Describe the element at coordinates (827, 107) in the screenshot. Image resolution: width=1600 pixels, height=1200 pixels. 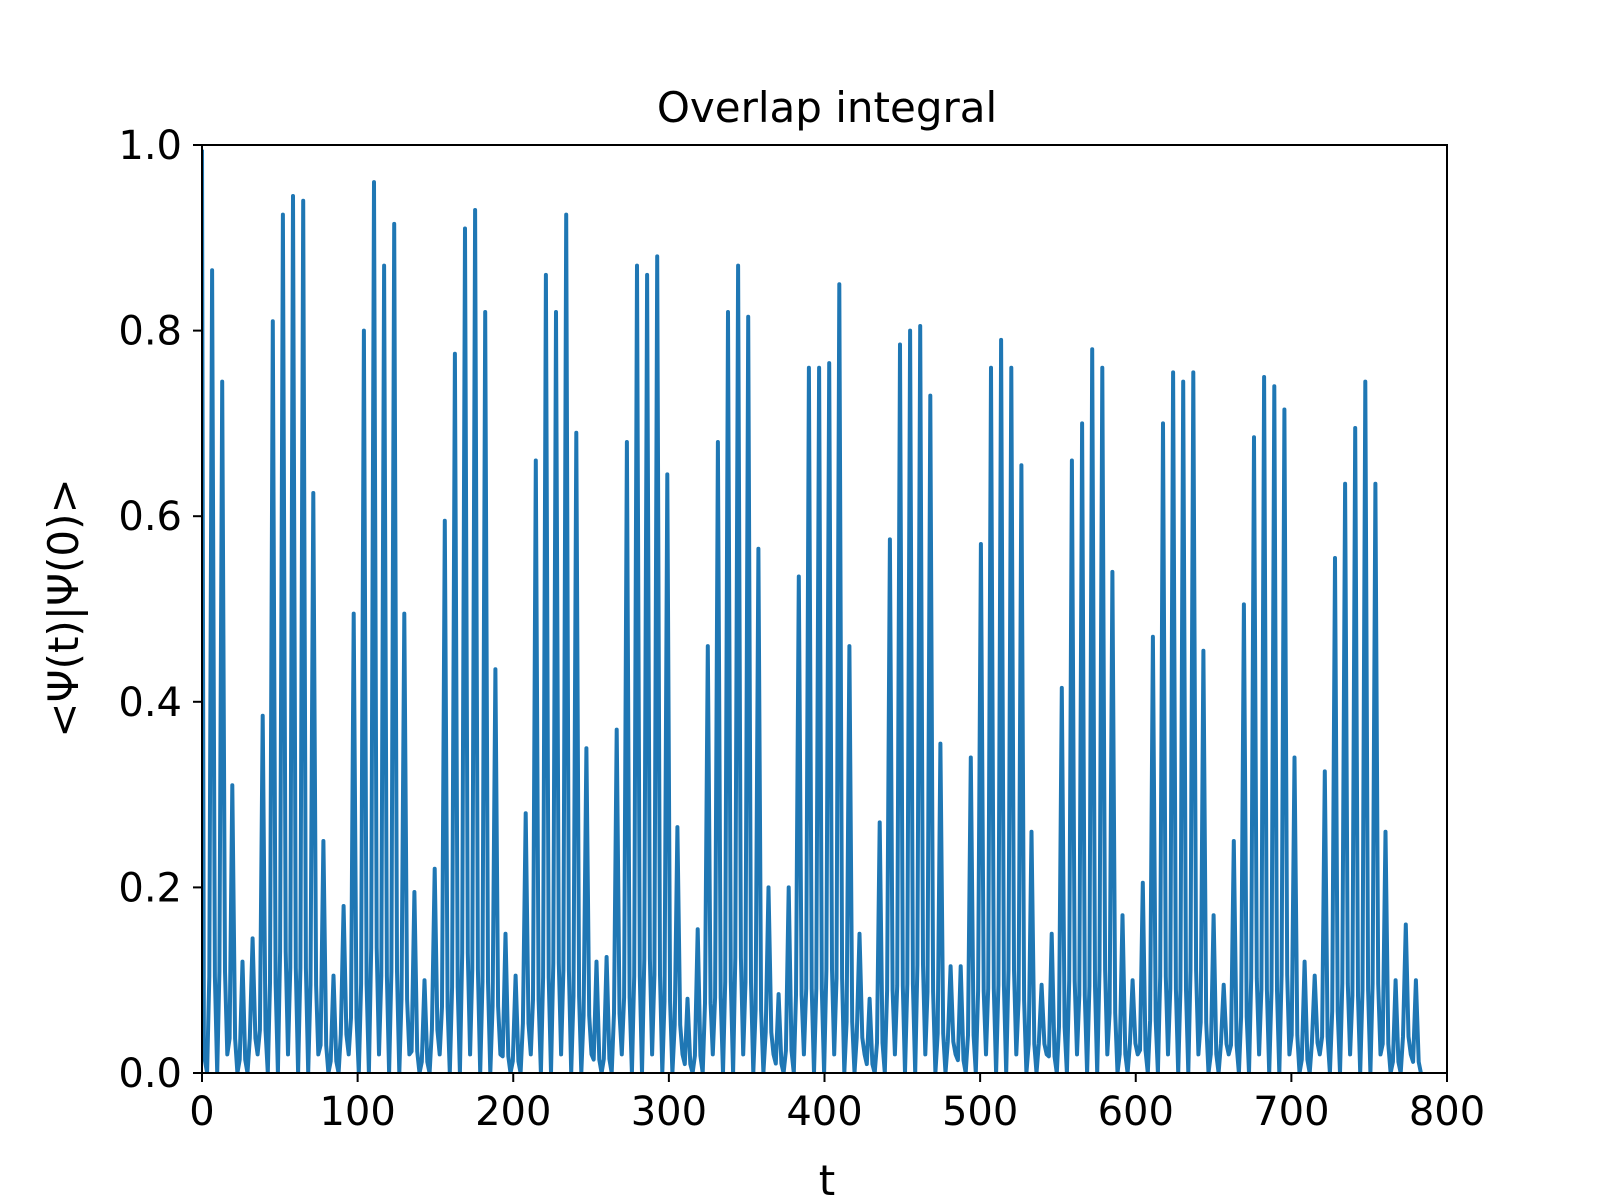
I see `chart-title: Overlap integral` at that location.